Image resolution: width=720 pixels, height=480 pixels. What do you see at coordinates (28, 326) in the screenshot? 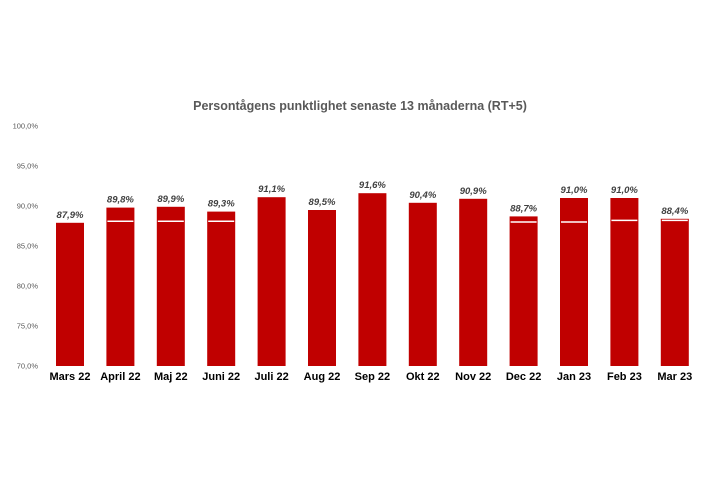
I see `y-tick-label: 75,0%` at bounding box center [28, 326].